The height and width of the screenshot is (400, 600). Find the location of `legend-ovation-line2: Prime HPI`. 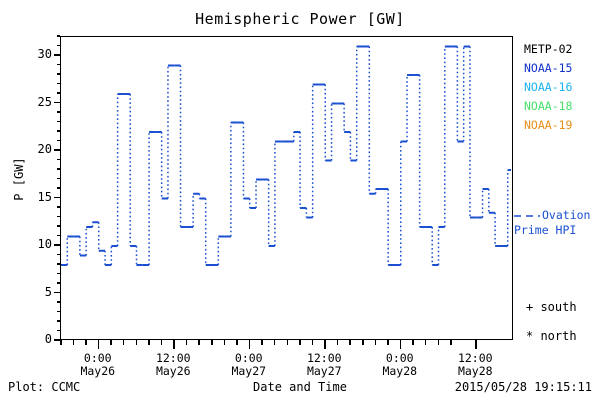

legend-ovation-line2: Prime HPI is located at coordinates (545, 229).